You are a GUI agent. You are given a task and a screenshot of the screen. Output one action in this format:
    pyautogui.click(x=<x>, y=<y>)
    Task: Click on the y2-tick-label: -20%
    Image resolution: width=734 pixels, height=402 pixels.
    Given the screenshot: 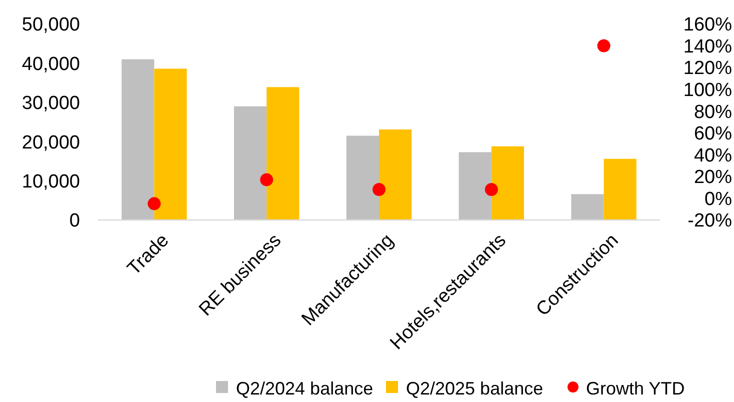 What is the action you would take?
    pyautogui.click(x=710, y=221)
    